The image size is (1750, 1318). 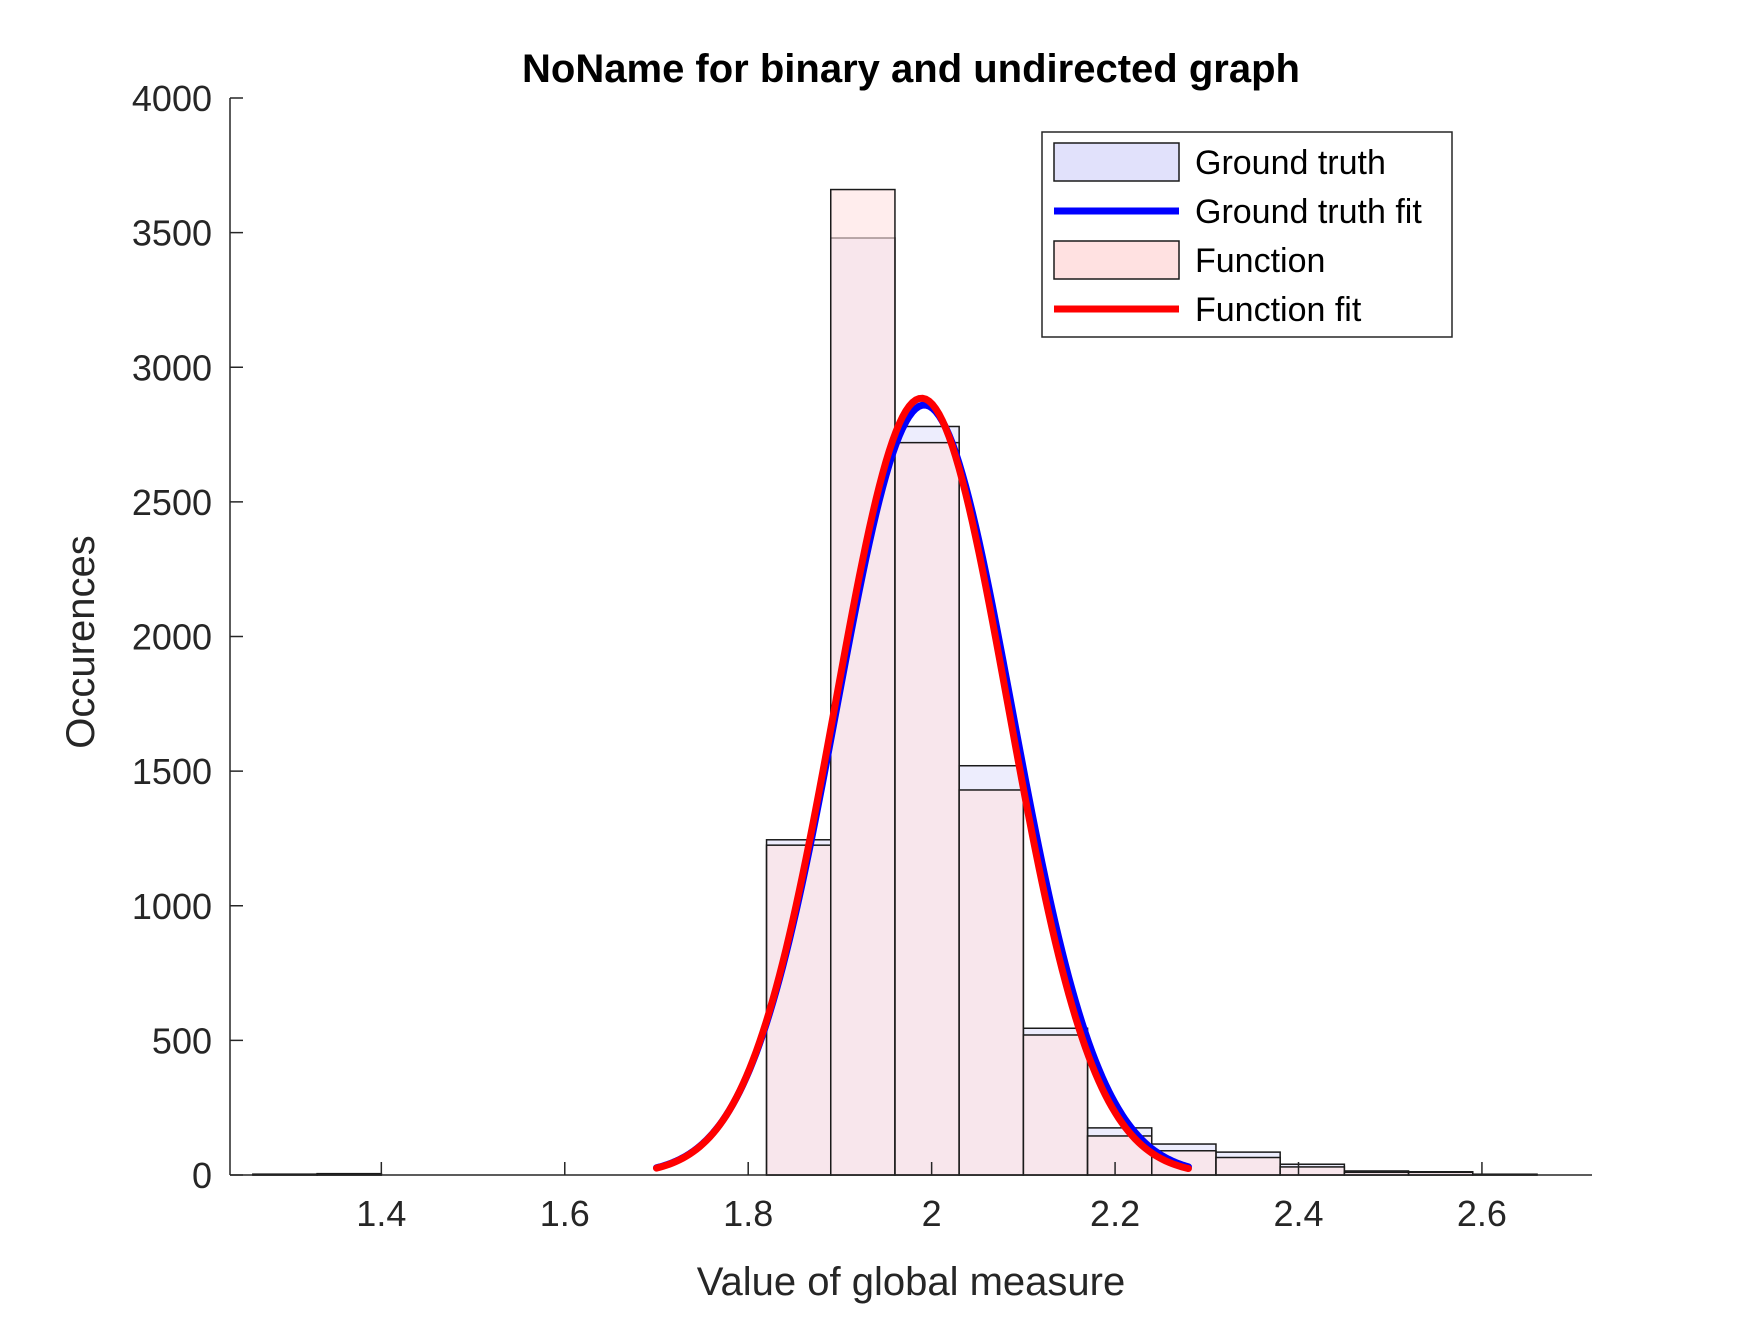 What do you see at coordinates (172, 367) in the screenshot?
I see `y-tick-label: 3000` at bounding box center [172, 367].